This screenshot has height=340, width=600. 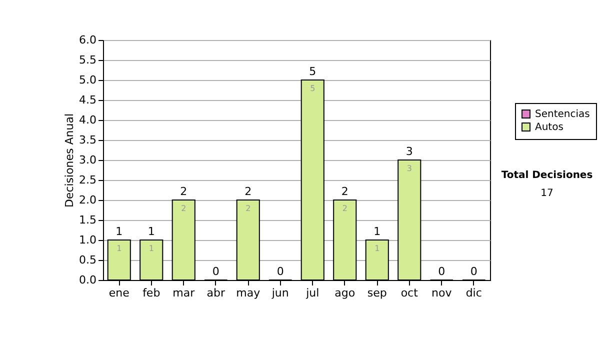 I want to click on x-tick-label: abr, so click(x=216, y=293).